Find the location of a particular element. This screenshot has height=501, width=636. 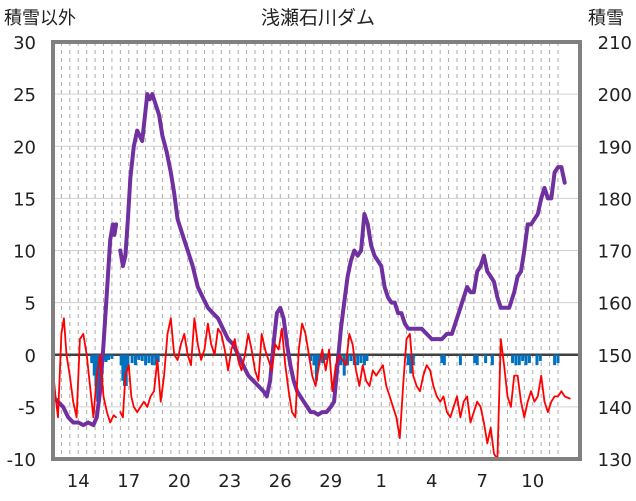

left-tick-label: 10 is located at coordinates (24, 252).